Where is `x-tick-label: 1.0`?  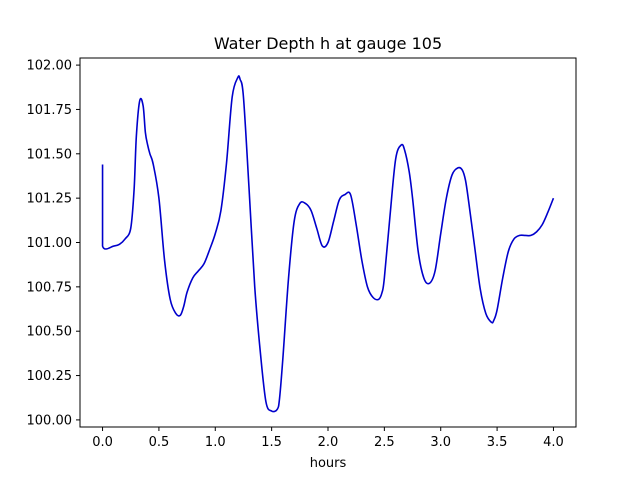
x-tick-label: 1.0 is located at coordinates (215, 442).